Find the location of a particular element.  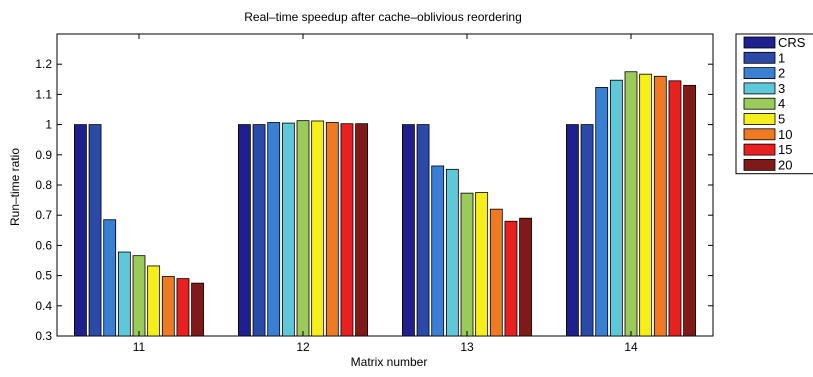

bar-11-CRS is located at coordinates (80, 230).